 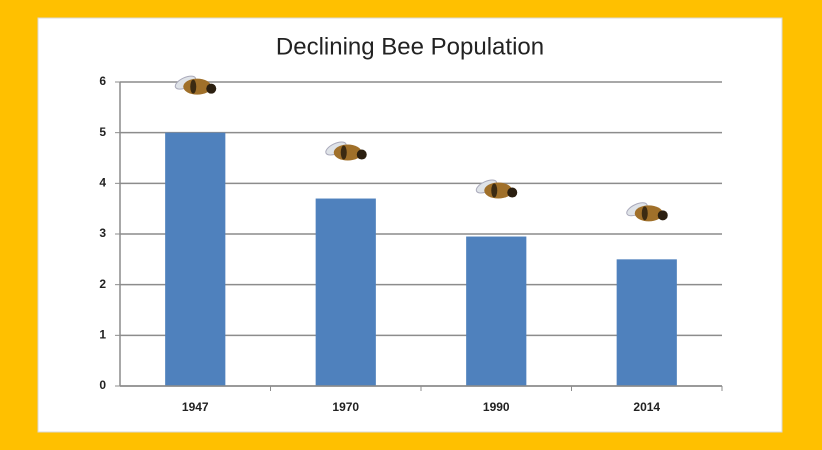 What do you see at coordinates (102, 335) in the screenshot?
I see `y-tick-label: 1` at bounding box center [102, 335].